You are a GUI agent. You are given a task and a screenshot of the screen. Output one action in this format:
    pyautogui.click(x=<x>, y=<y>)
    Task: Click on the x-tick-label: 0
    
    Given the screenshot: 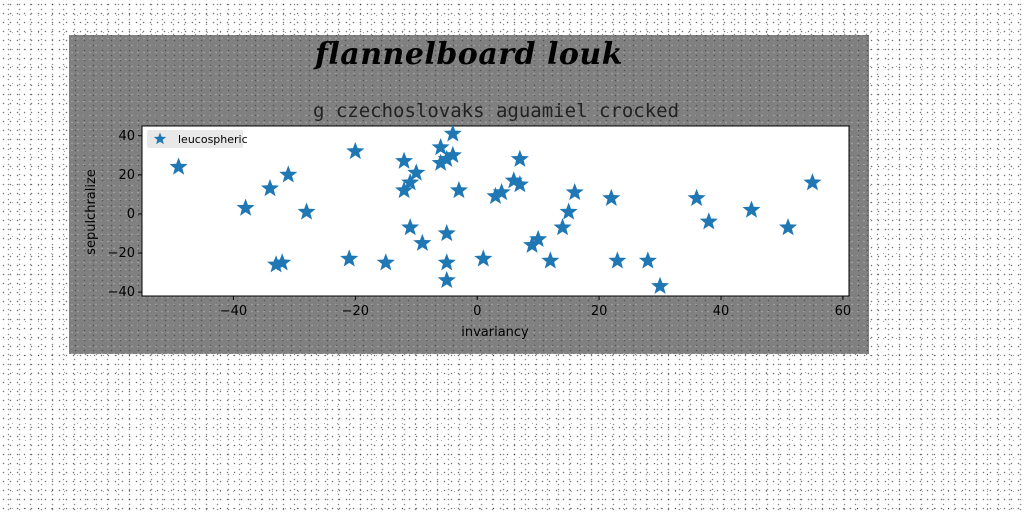 What is the action you would take?
    pyautogui.click(x=477, y=311)
    